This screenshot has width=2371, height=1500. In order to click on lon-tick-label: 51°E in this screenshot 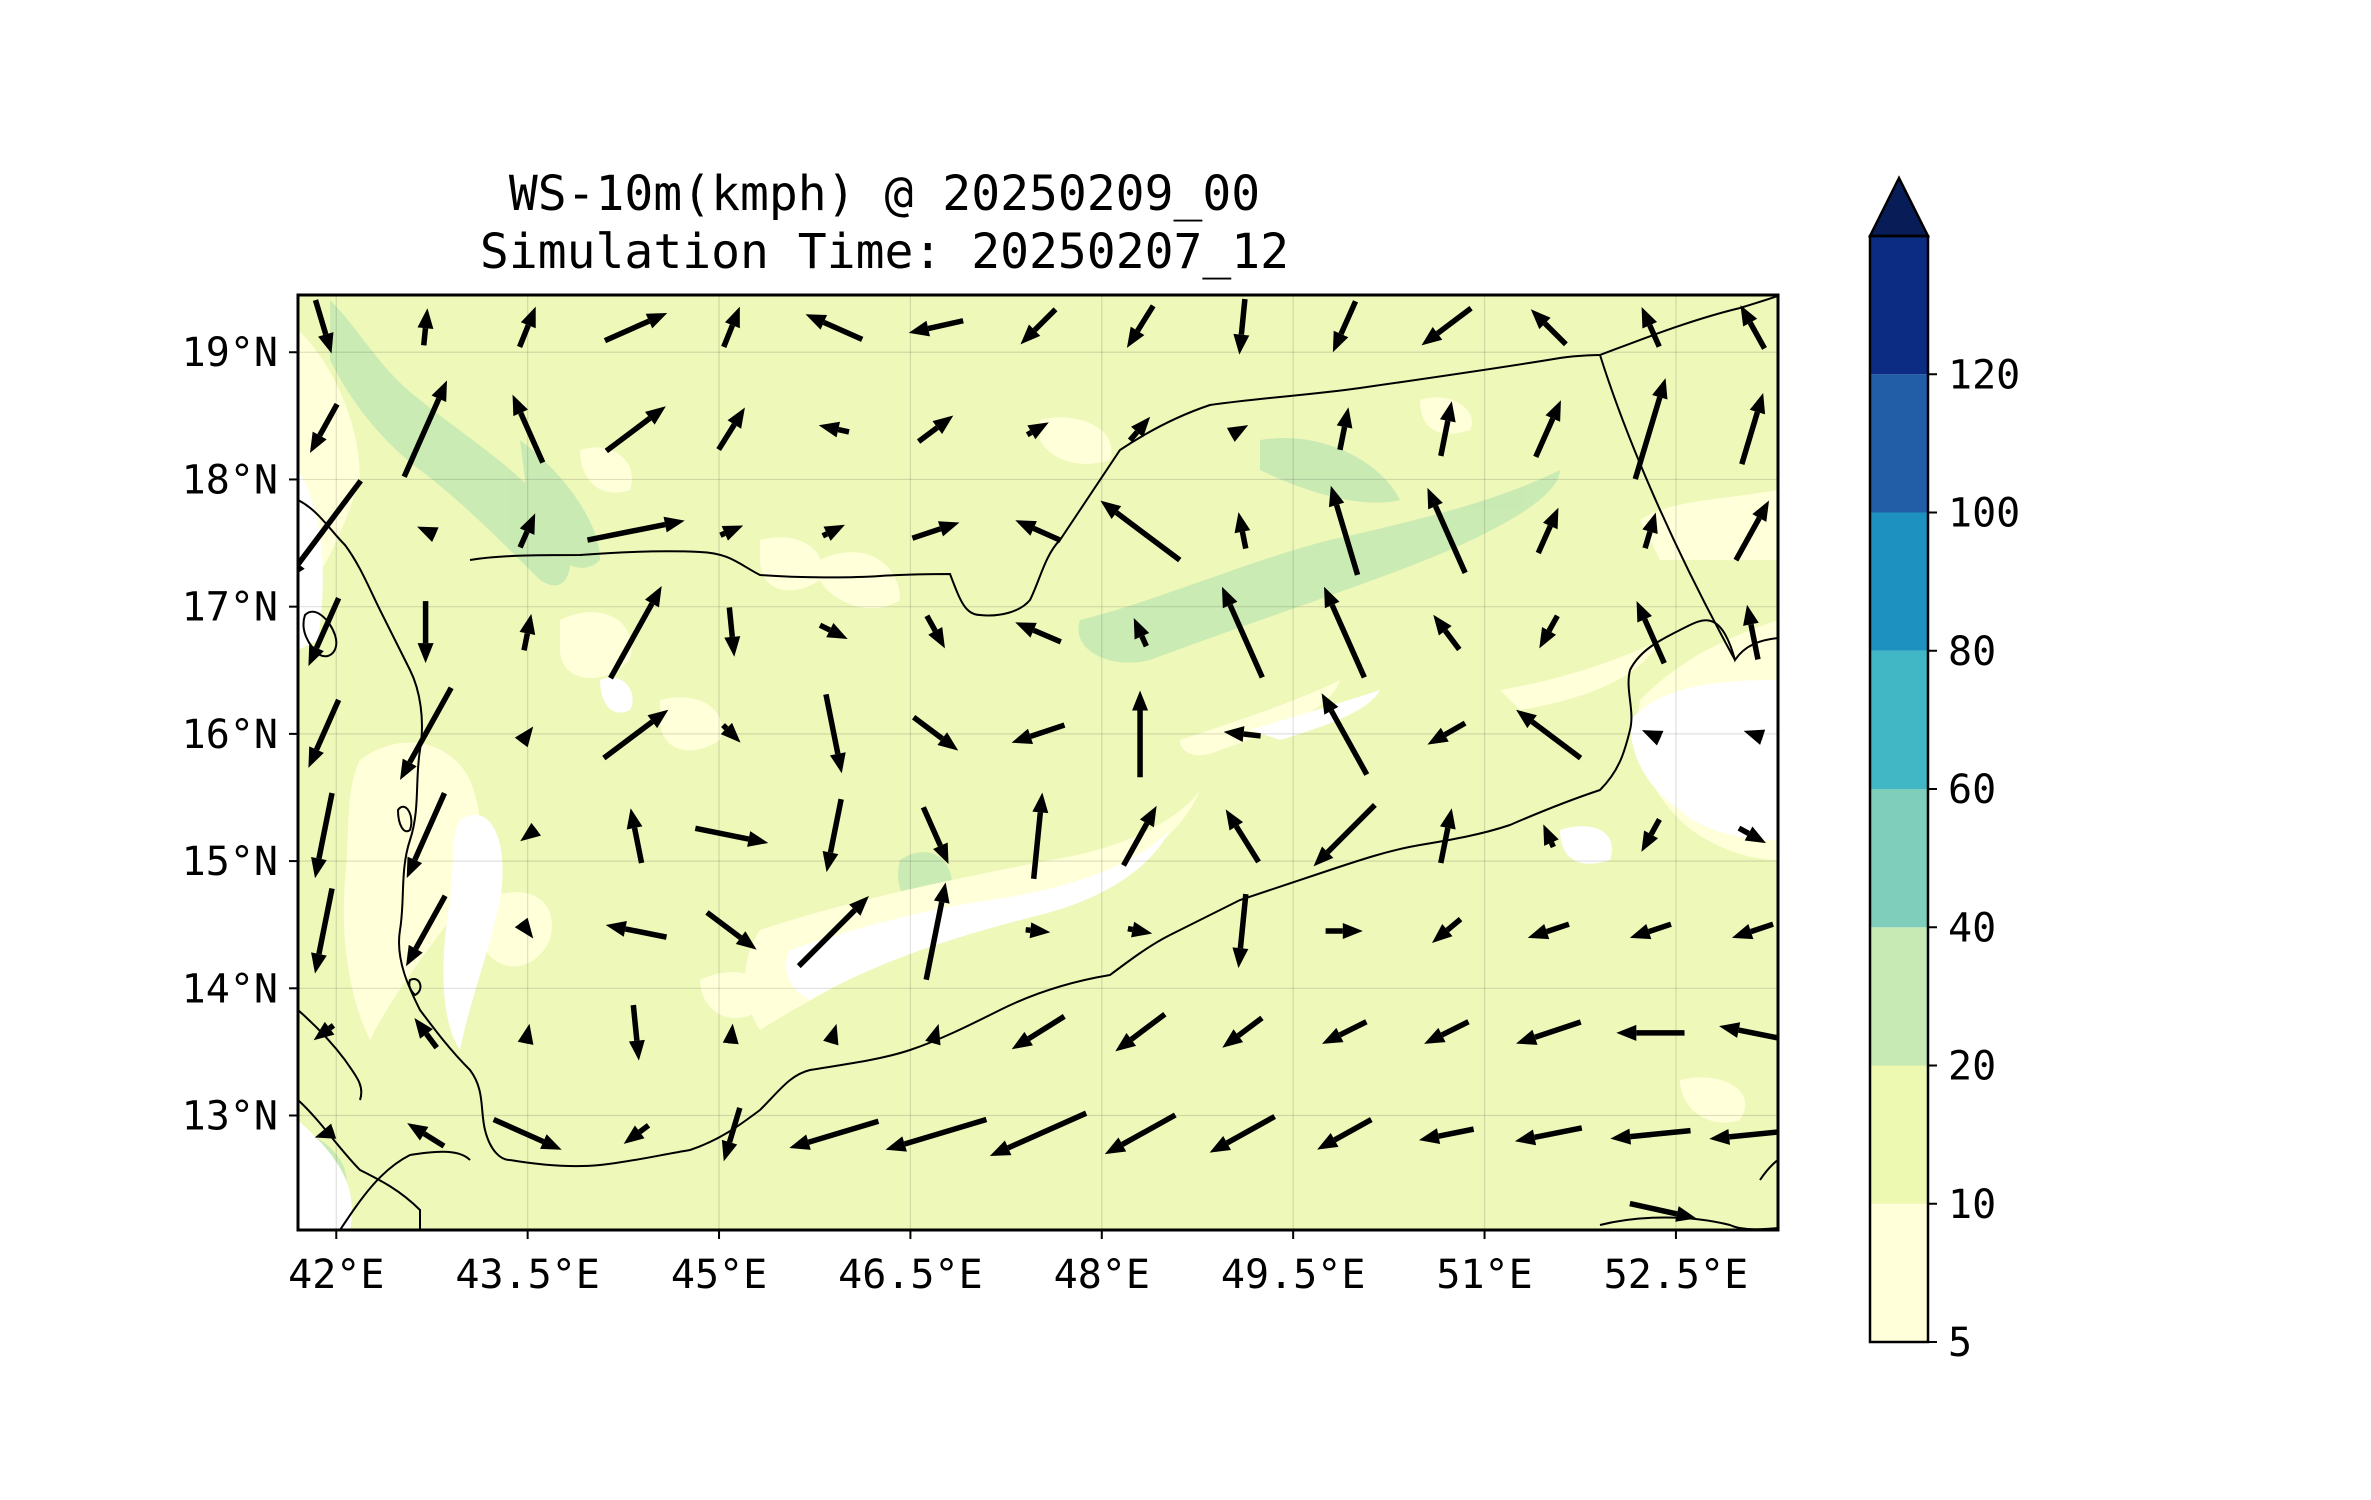, I will do `click(1484, 1275)`.